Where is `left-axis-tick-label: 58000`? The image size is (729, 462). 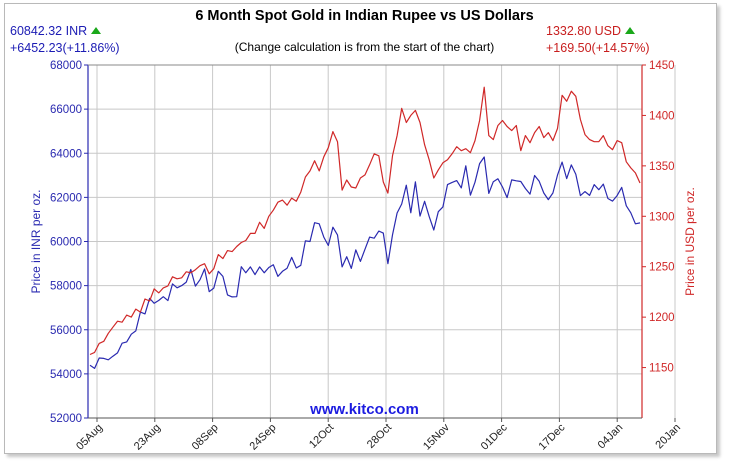
left-axis-tick-label: 58000 is located at coordinates (66, 287).